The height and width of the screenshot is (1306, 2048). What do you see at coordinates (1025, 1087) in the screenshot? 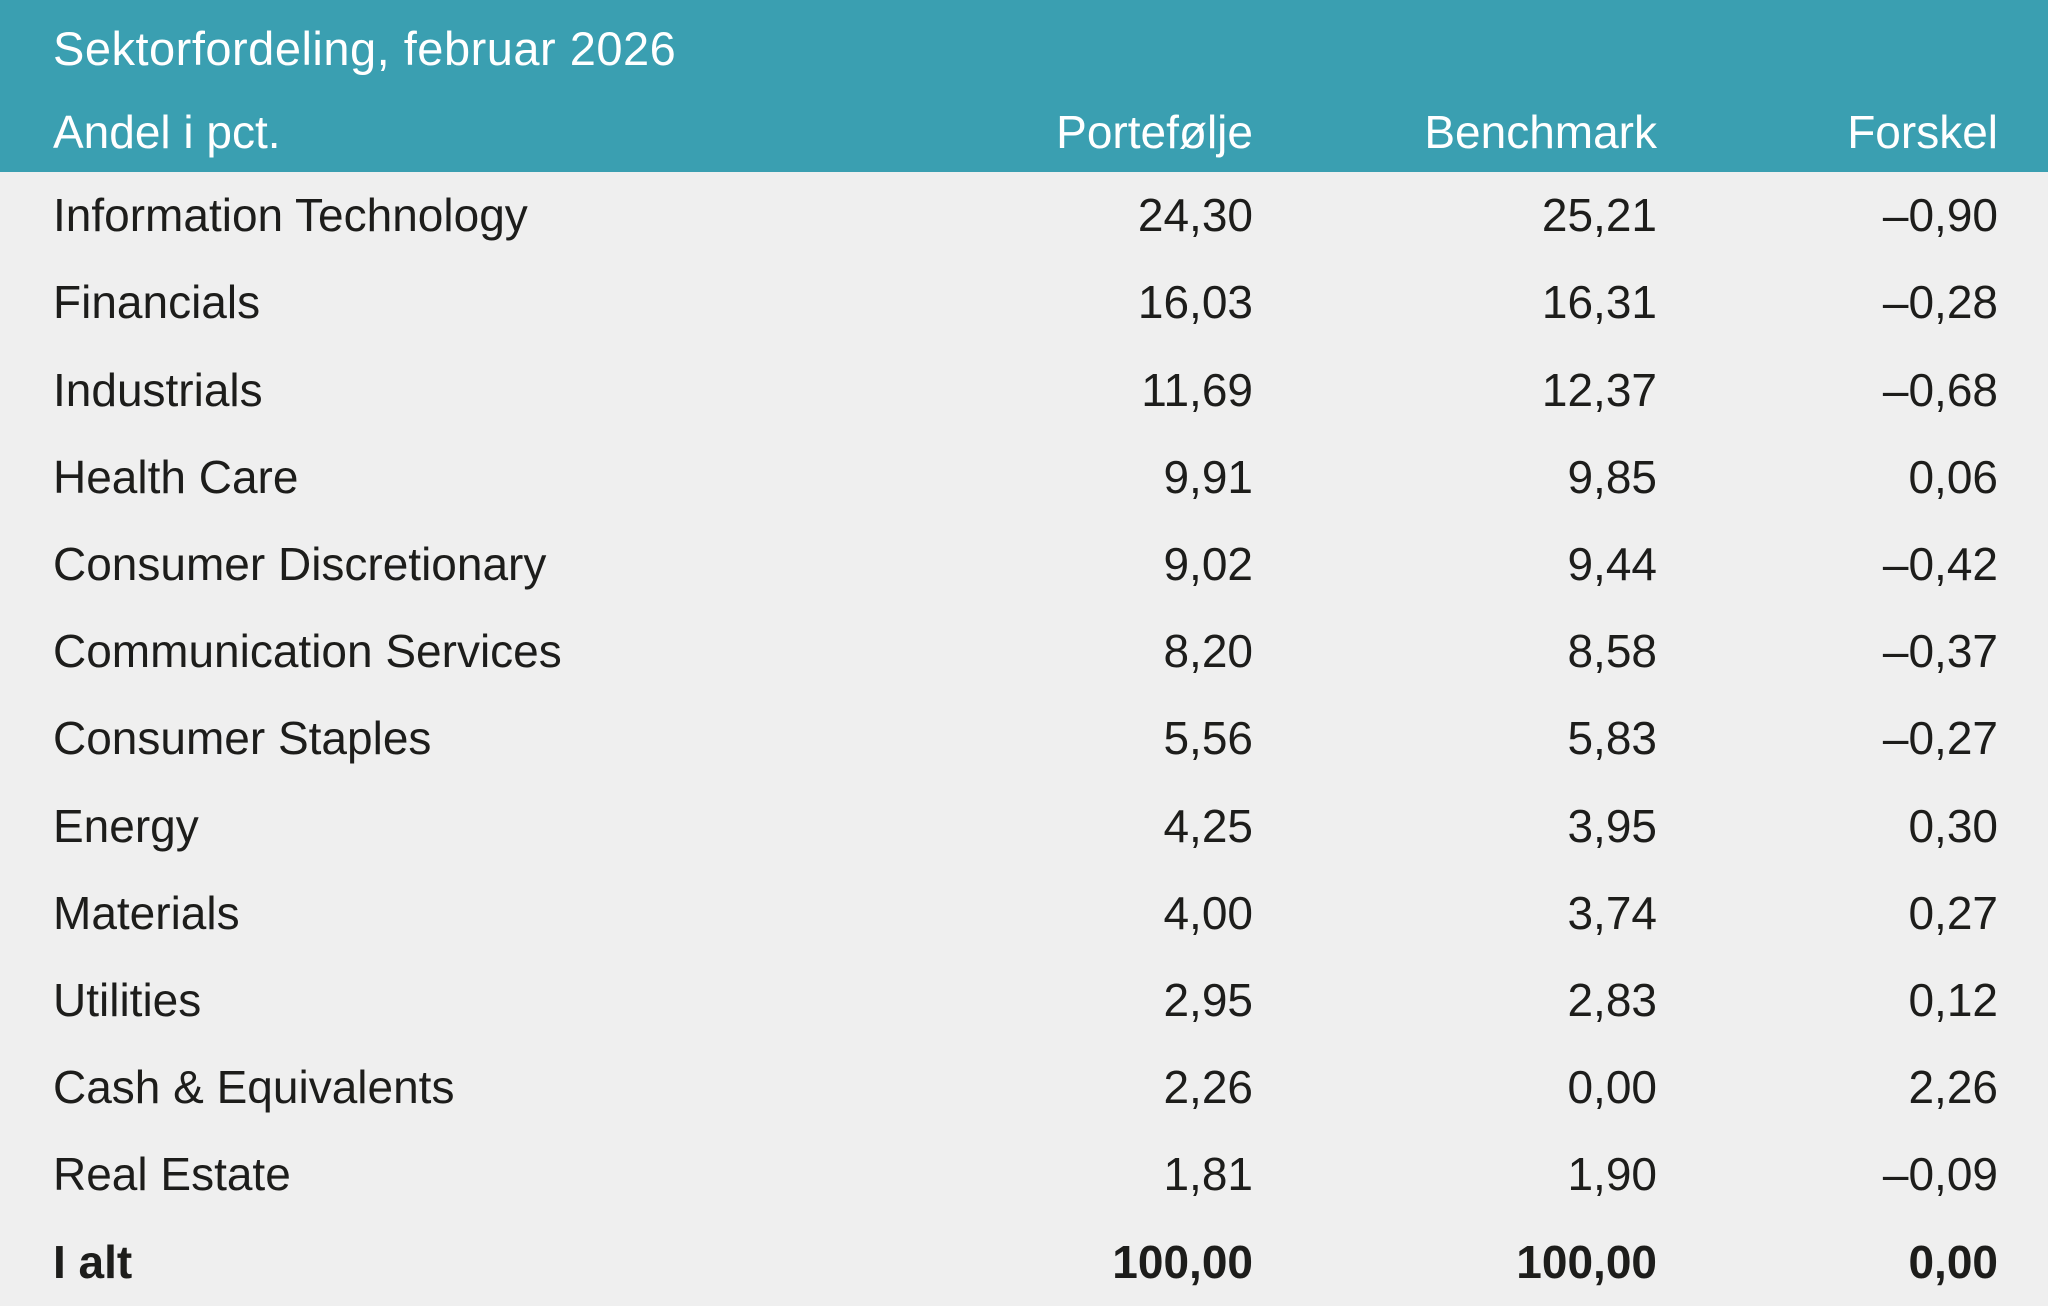
I see `table-row: Cash & Equivalents 2,26 0,00 2,26` at bounding box center [1025, 1087].